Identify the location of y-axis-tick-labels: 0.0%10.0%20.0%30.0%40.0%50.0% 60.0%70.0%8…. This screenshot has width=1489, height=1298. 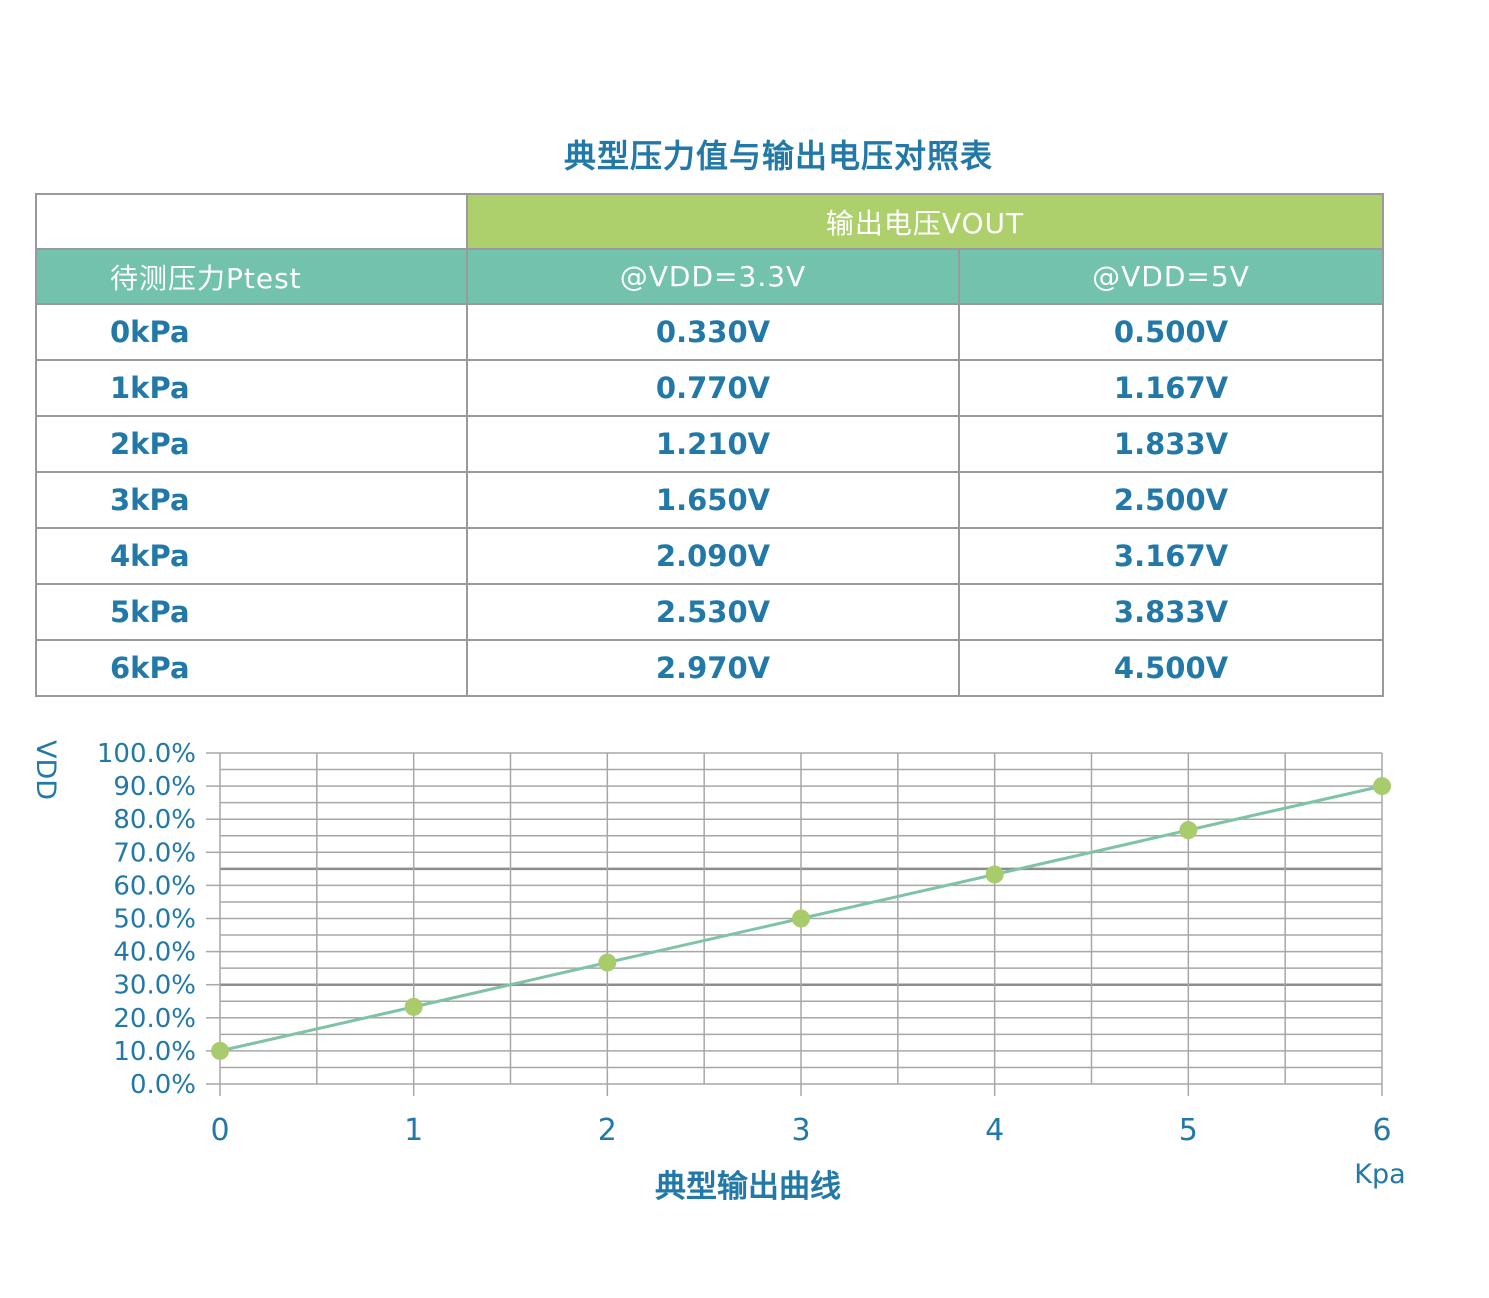
(146, 919).